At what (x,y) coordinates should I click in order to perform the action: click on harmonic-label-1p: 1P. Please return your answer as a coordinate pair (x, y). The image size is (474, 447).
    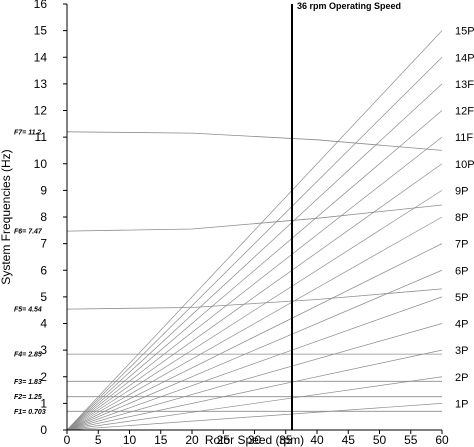
    Looking at the image, I should click on (461, 404).